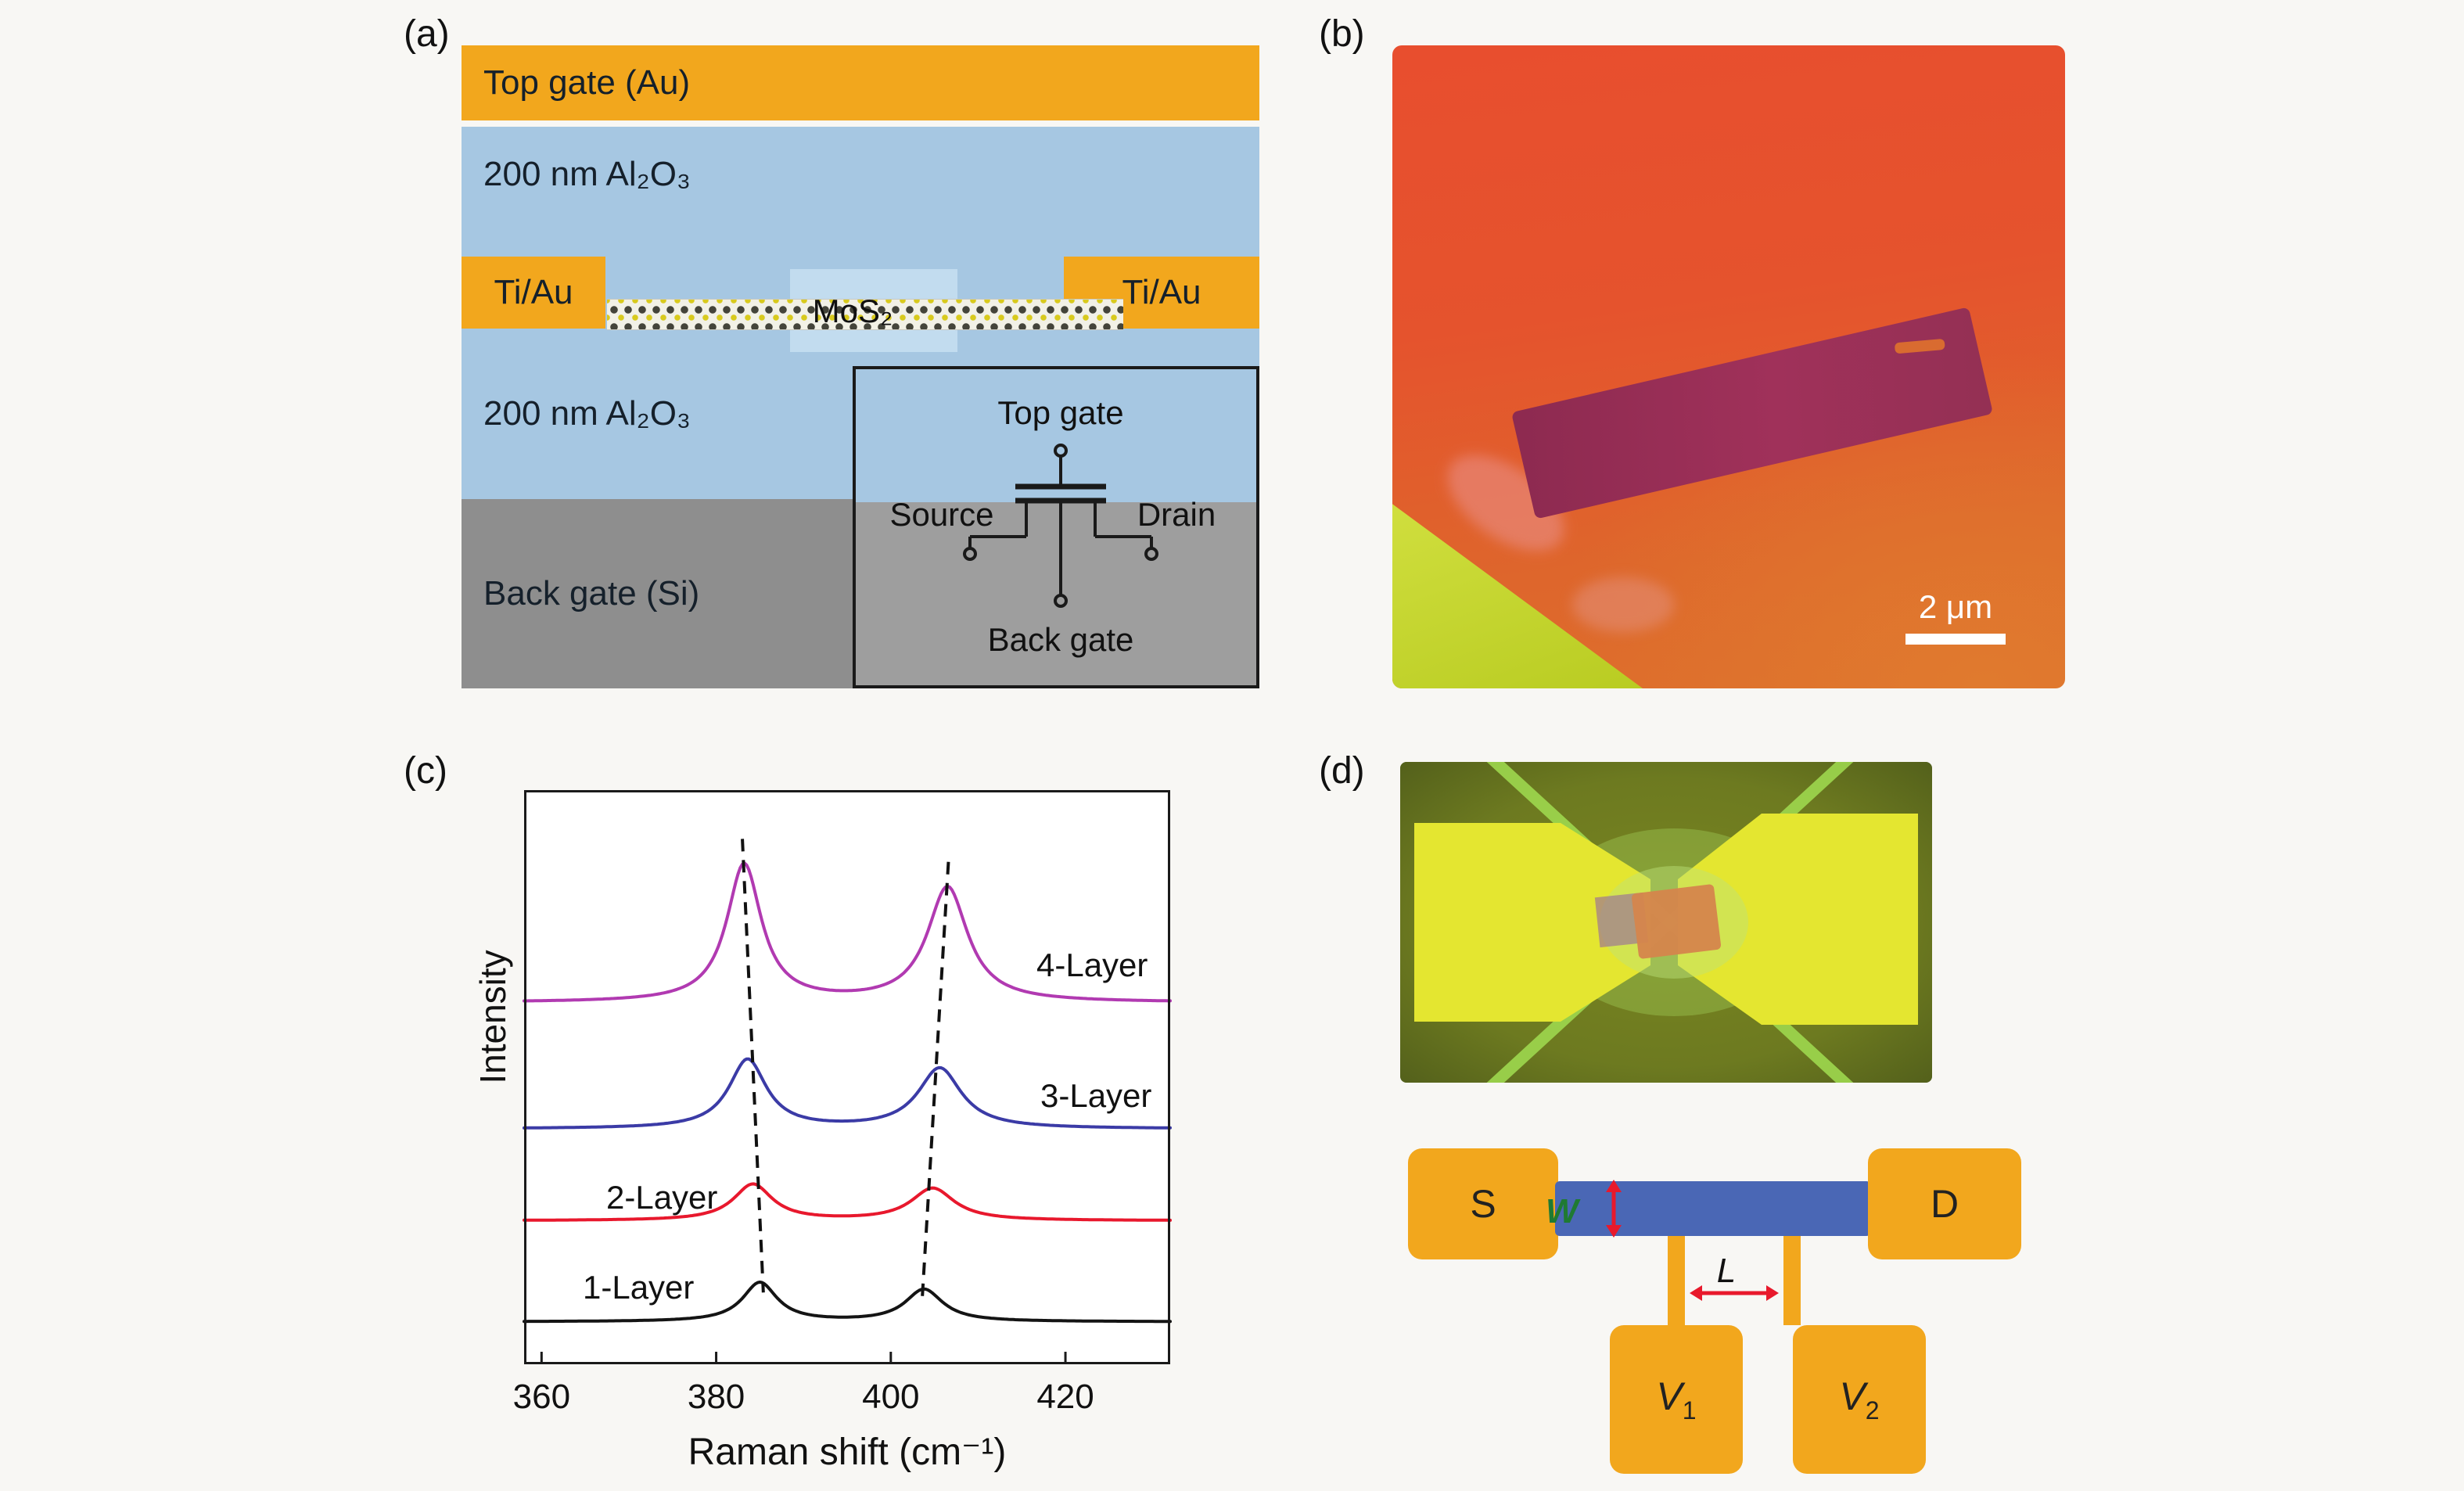 The image size is (2464, 1491). What do you see at coordinates (847, 1202) in the screenshot?
I see `raman-curve-2-layer` at bounding box center [847, 1202].